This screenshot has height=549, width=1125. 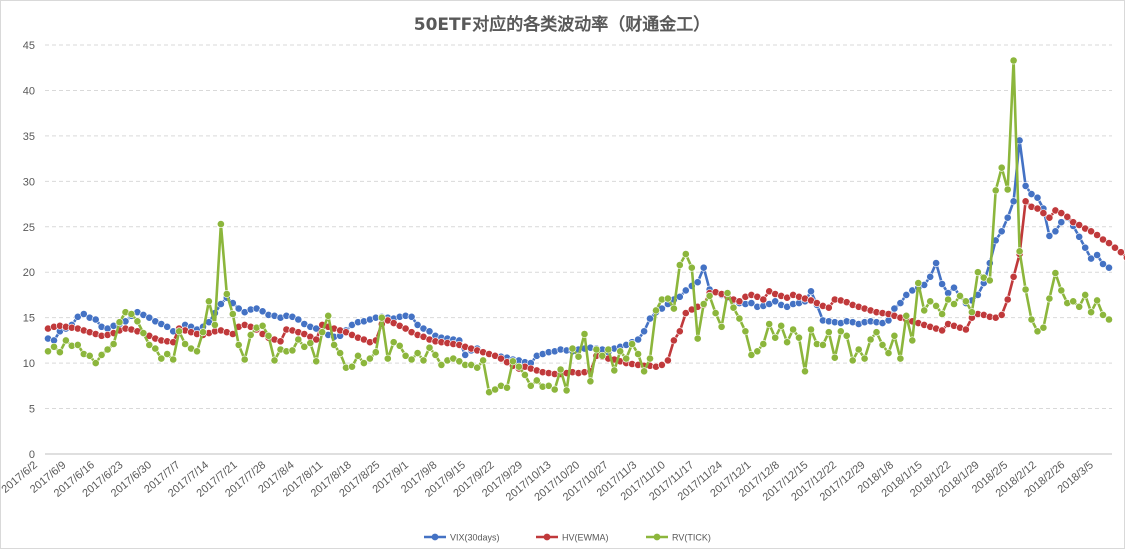 What do you see at coordinates (29, 250) in the screenshot?
I see `y-axis: 0 5 10 15 20 25 30 35 40 45` at bounding box center [29, 250].